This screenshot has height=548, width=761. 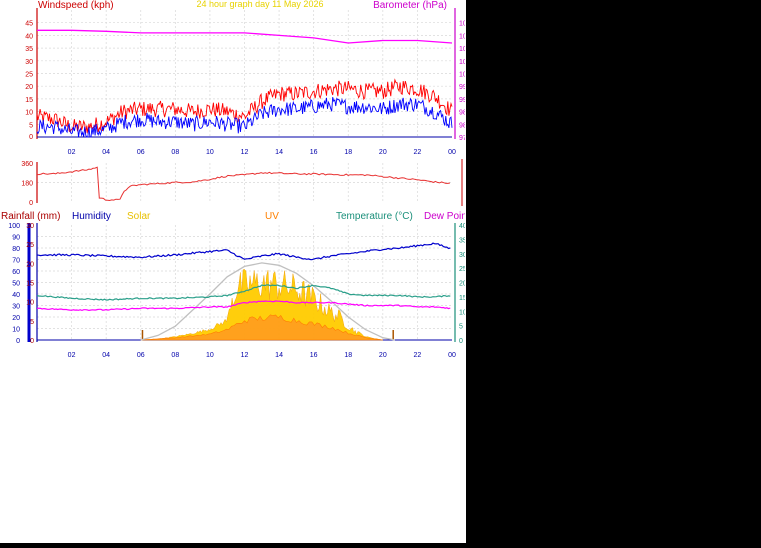 I want to click on humidity-tick-label: 90, so click(x=16, y=238).